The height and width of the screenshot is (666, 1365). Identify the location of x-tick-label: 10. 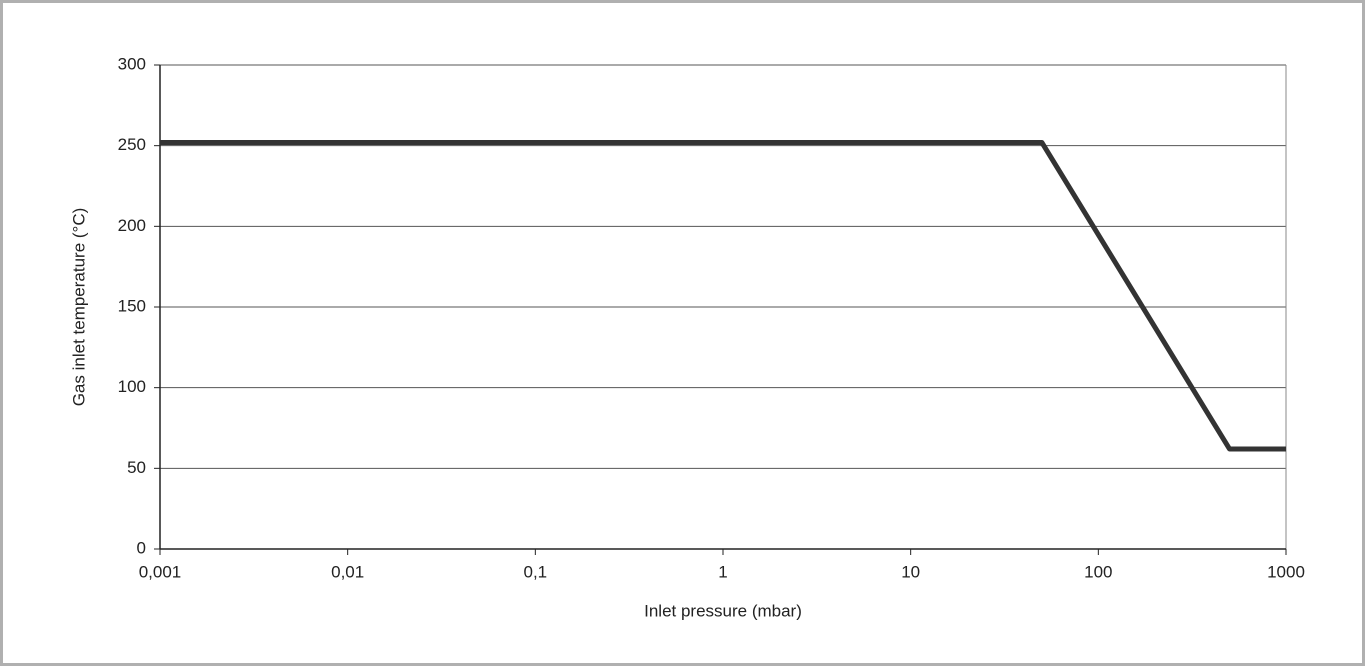
(910, 571).